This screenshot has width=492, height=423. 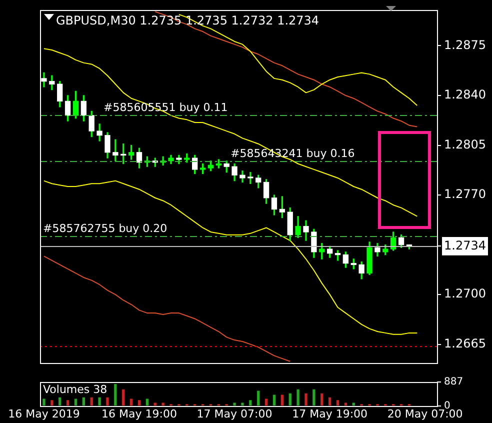 I want to click on y-tick-label: 1.2805, so click(x=465, y=144).